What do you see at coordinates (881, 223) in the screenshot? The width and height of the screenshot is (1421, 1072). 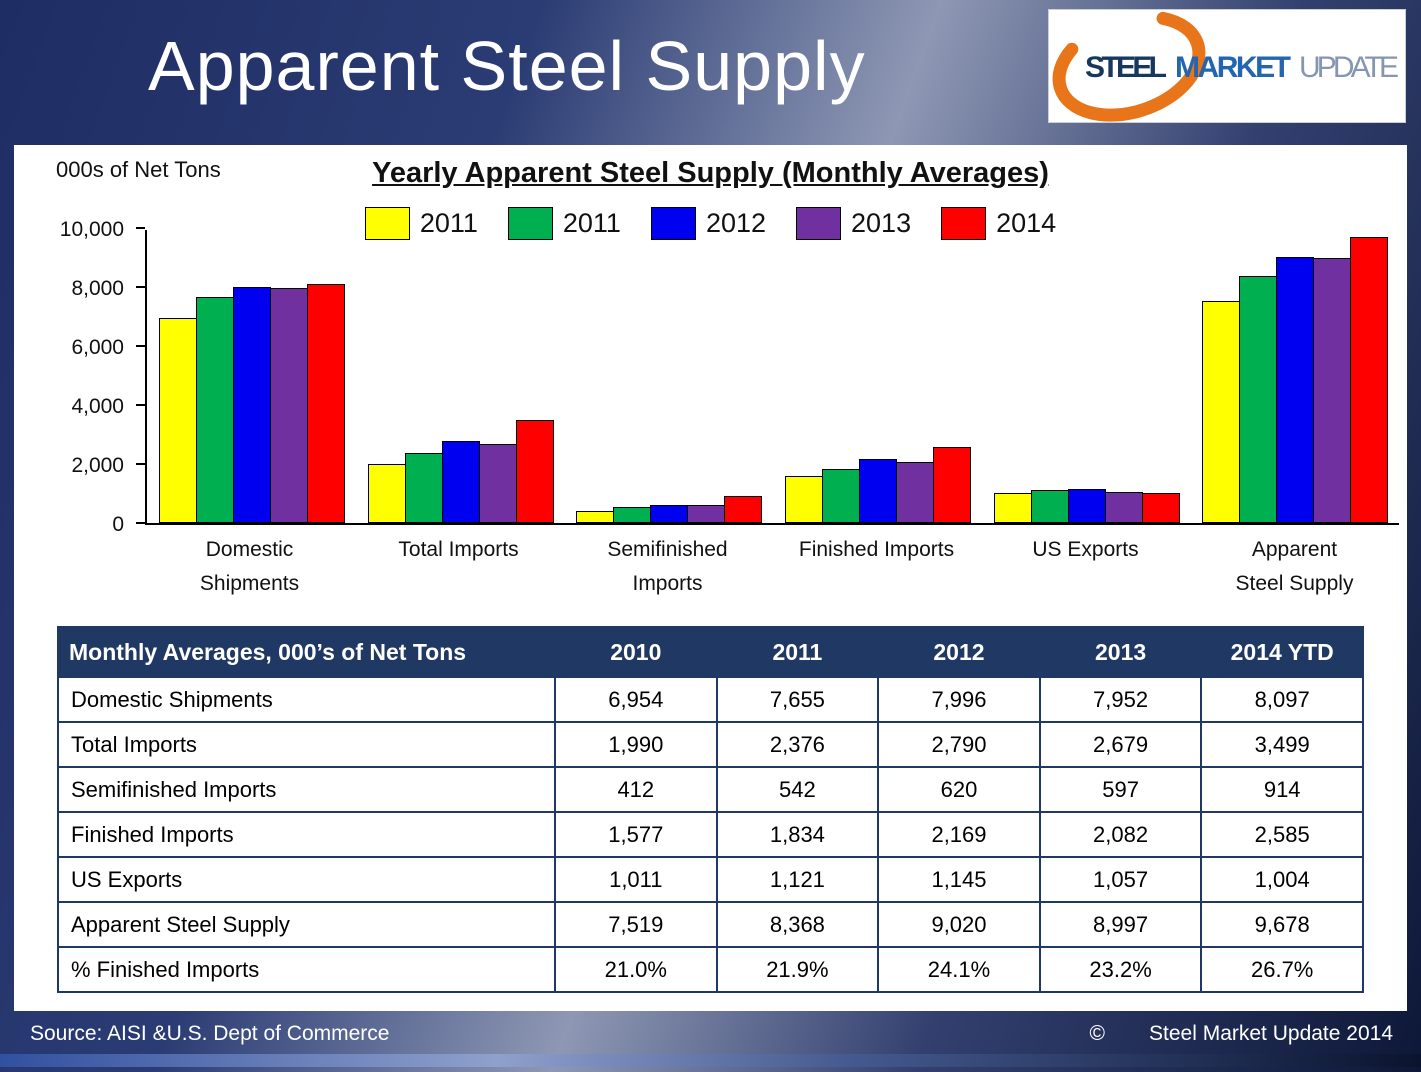 I see `legend-label: 2013` at bounding box center [881, 223].